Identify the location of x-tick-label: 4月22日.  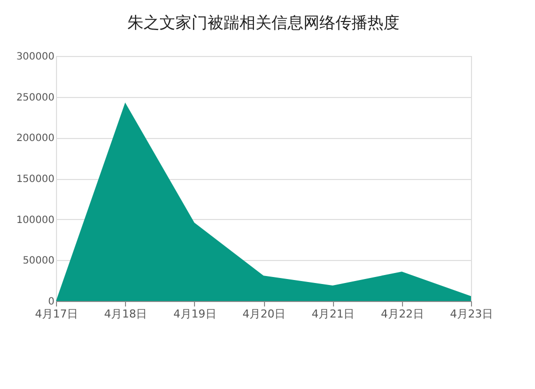
(402, 314).